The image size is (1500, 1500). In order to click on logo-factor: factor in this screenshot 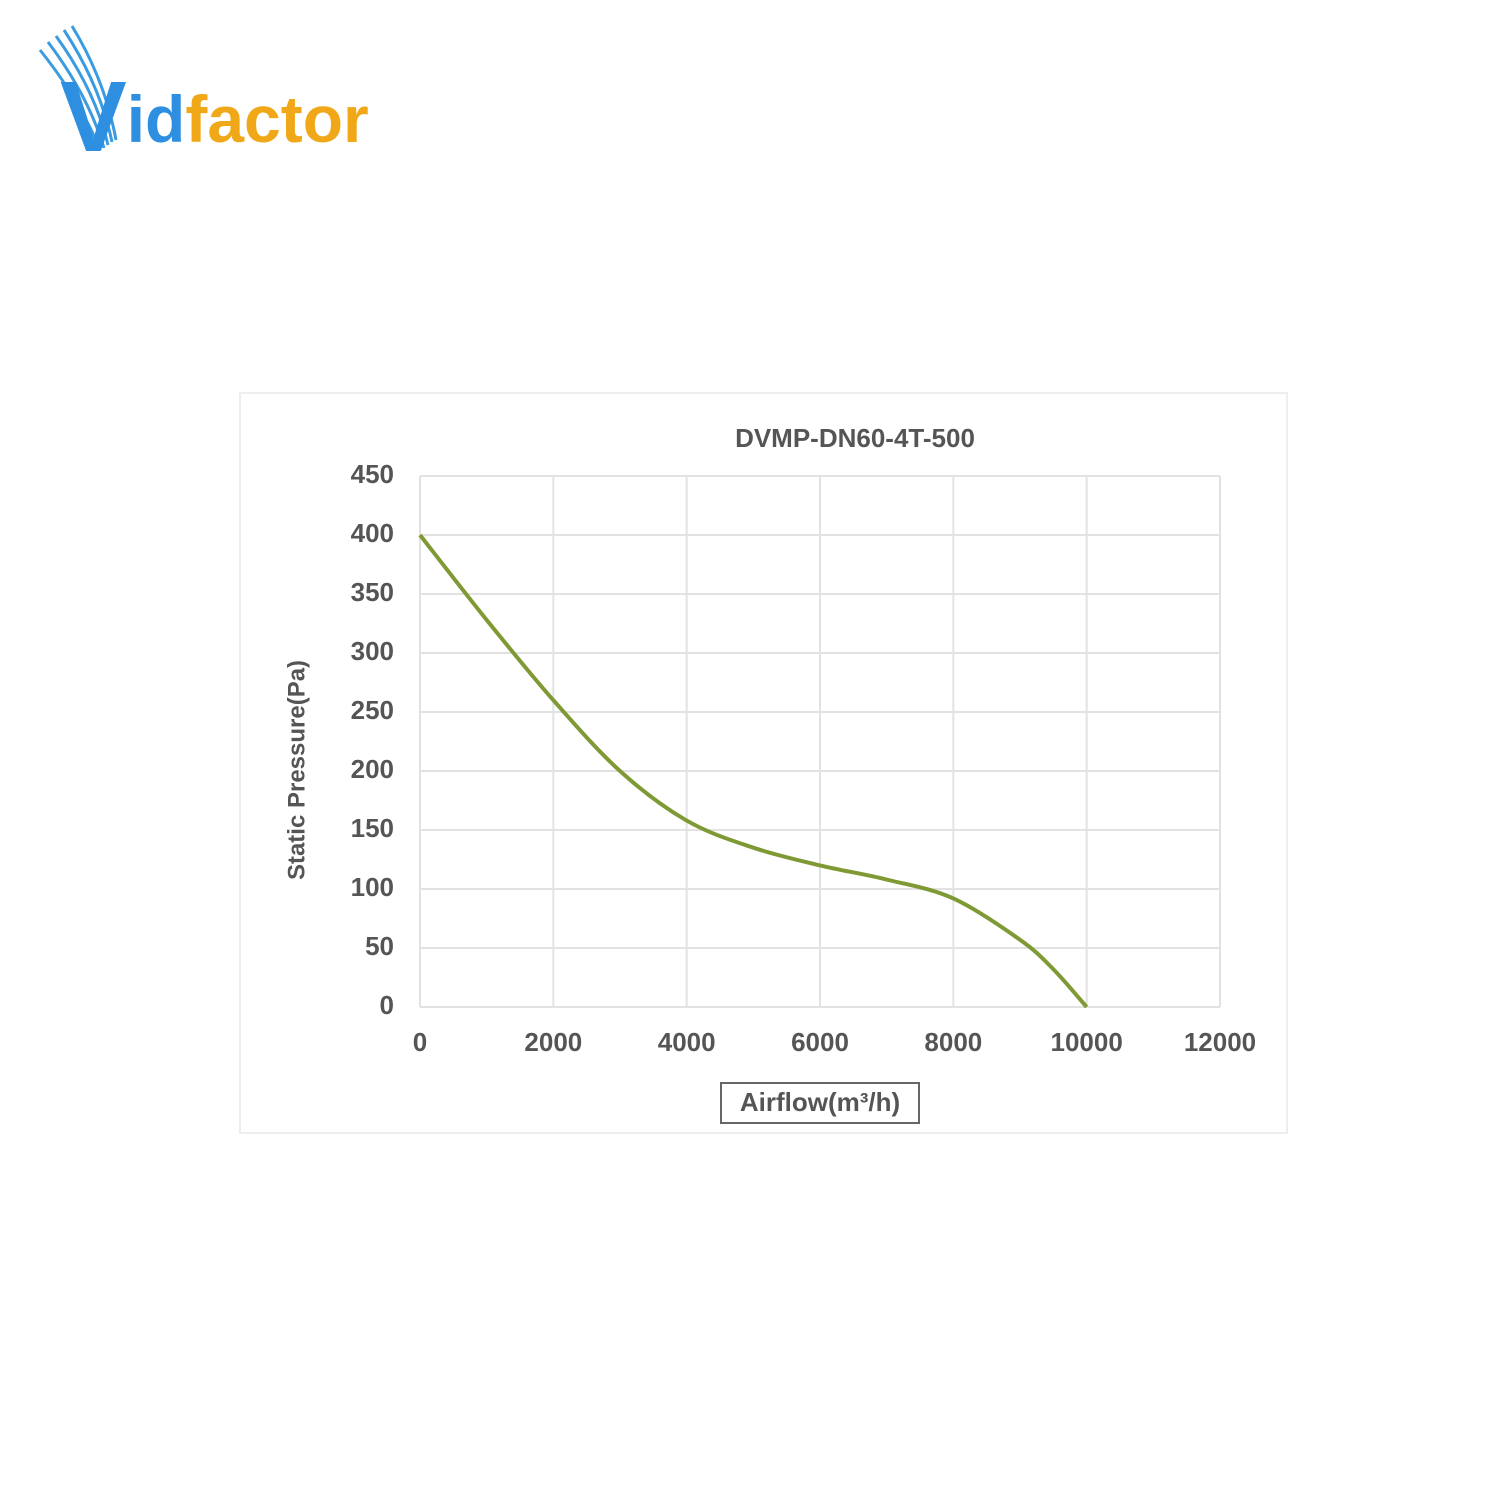, I will do `click(276, 119)`.